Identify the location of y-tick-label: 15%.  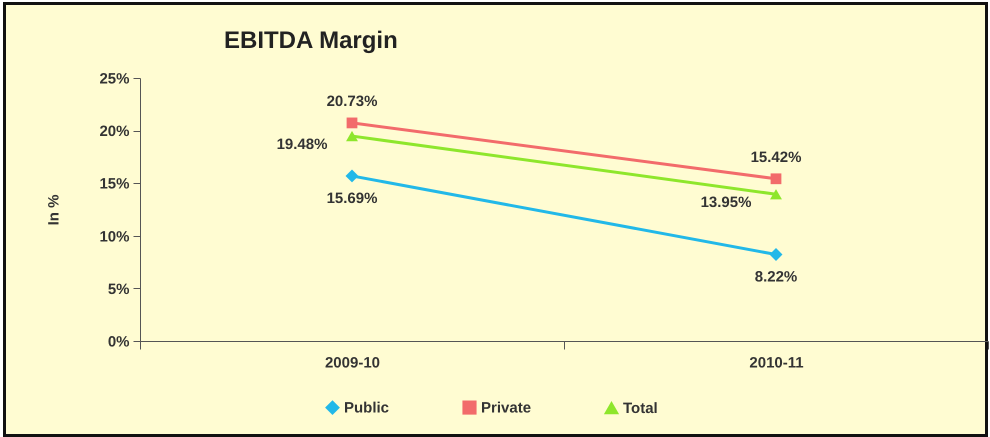
(114, 184).